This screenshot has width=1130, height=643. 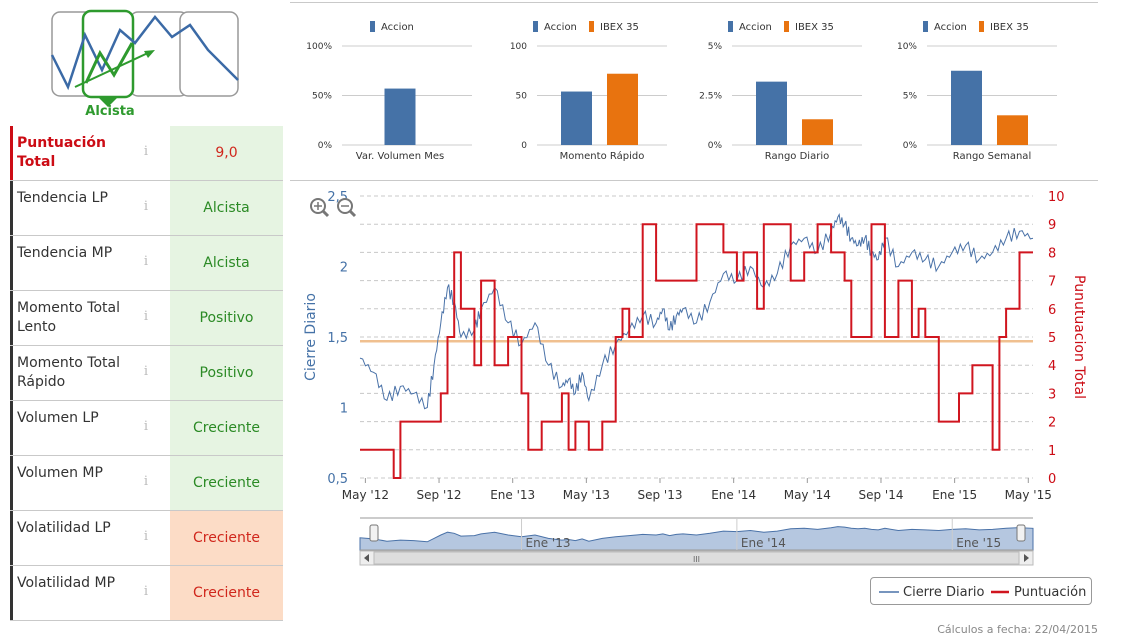 What do you see at coordinates (978, 543) in the screenshot?
I see `navigator-tick-label: Ene '15` at bounding box center [978, 543].